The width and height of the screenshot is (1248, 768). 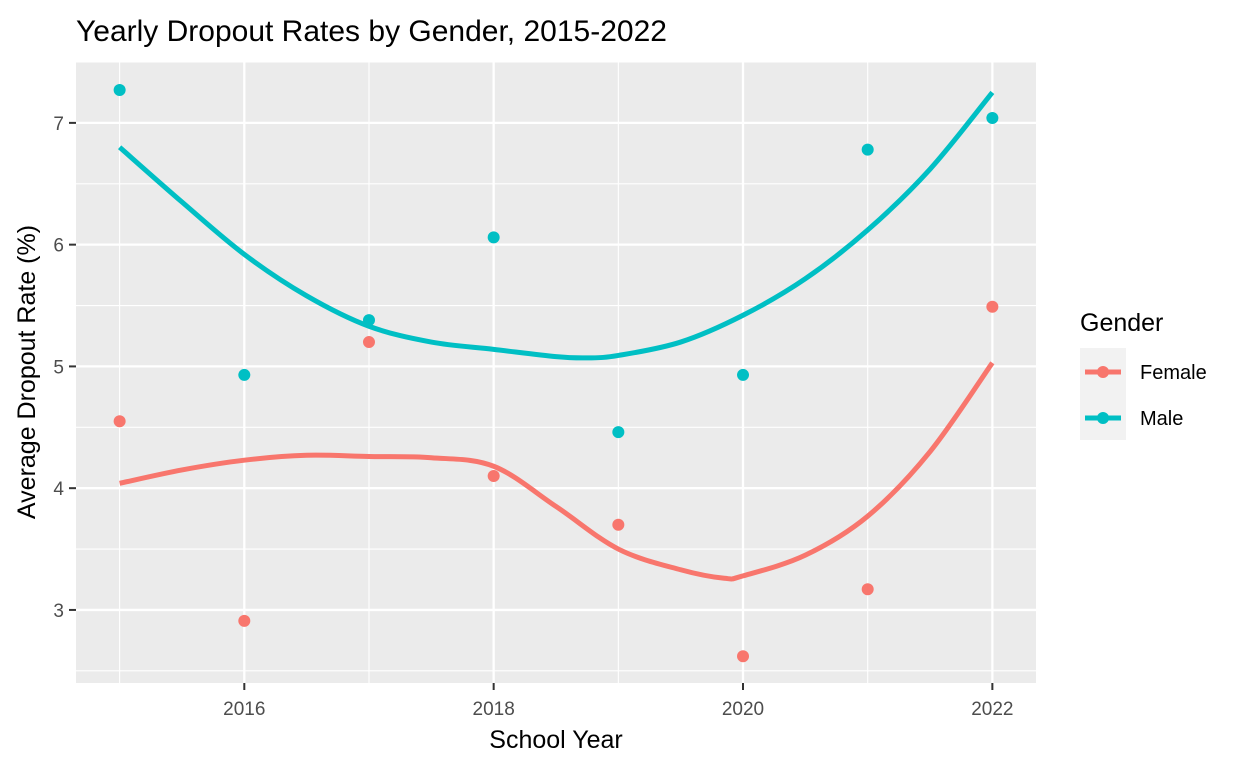 What do you see at coordinates (743, 709) in the screenshot?
I see `x-tick-label: 2020` at bounding box center [743, 709].